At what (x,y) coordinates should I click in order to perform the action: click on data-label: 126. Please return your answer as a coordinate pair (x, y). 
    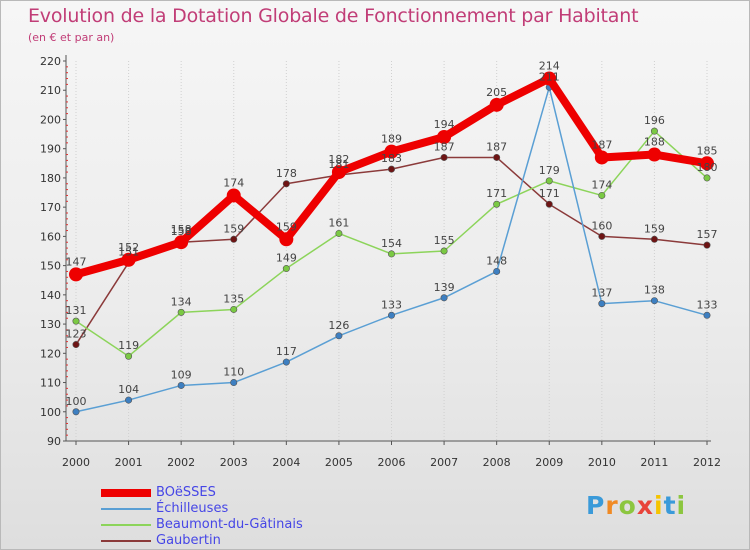
    Looking at the image, I should click on (338, 325).